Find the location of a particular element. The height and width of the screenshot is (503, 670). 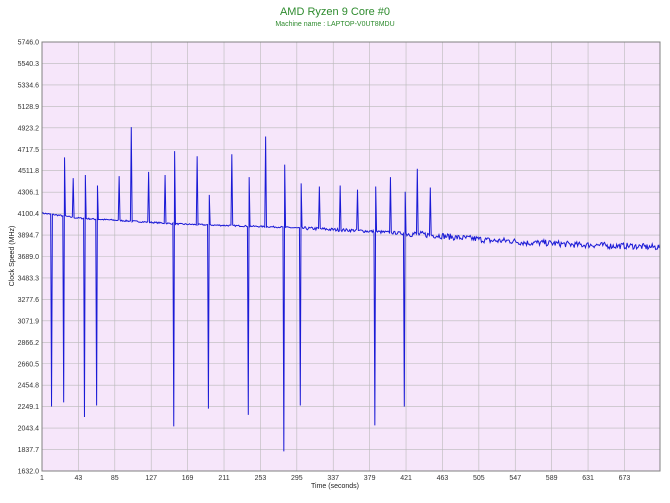

y-tick-label: 2660.5 is located at coordinates (29, 364).